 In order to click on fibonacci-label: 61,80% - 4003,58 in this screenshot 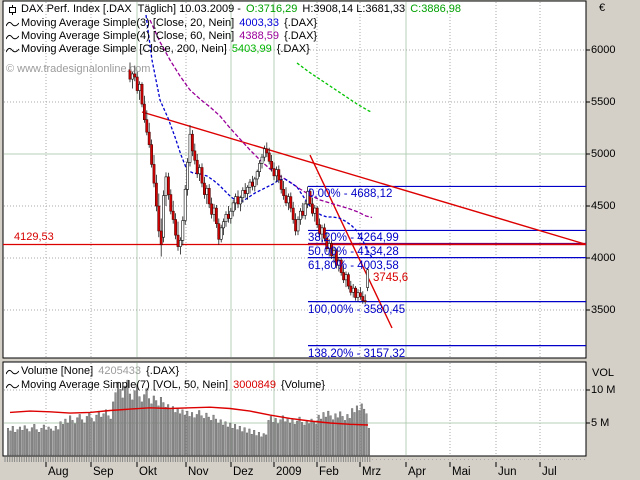, I will do `click(353, 265)`.